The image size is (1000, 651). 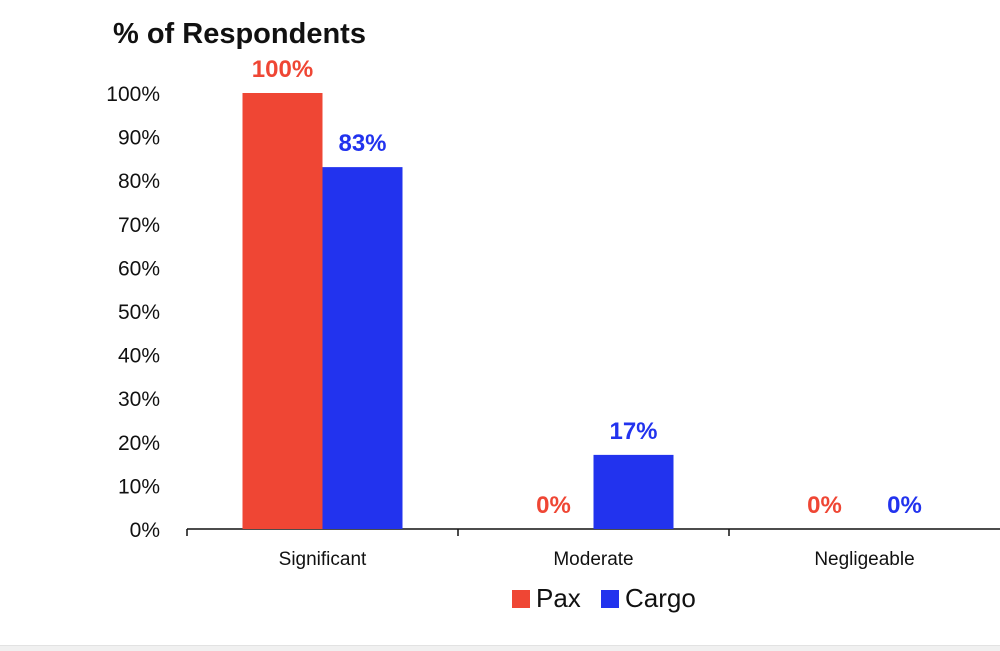 What do you see at coordinates (239, 34) in the screenshot?
I see `chart-title: % of Respondents` at bounding box center [239, 34].